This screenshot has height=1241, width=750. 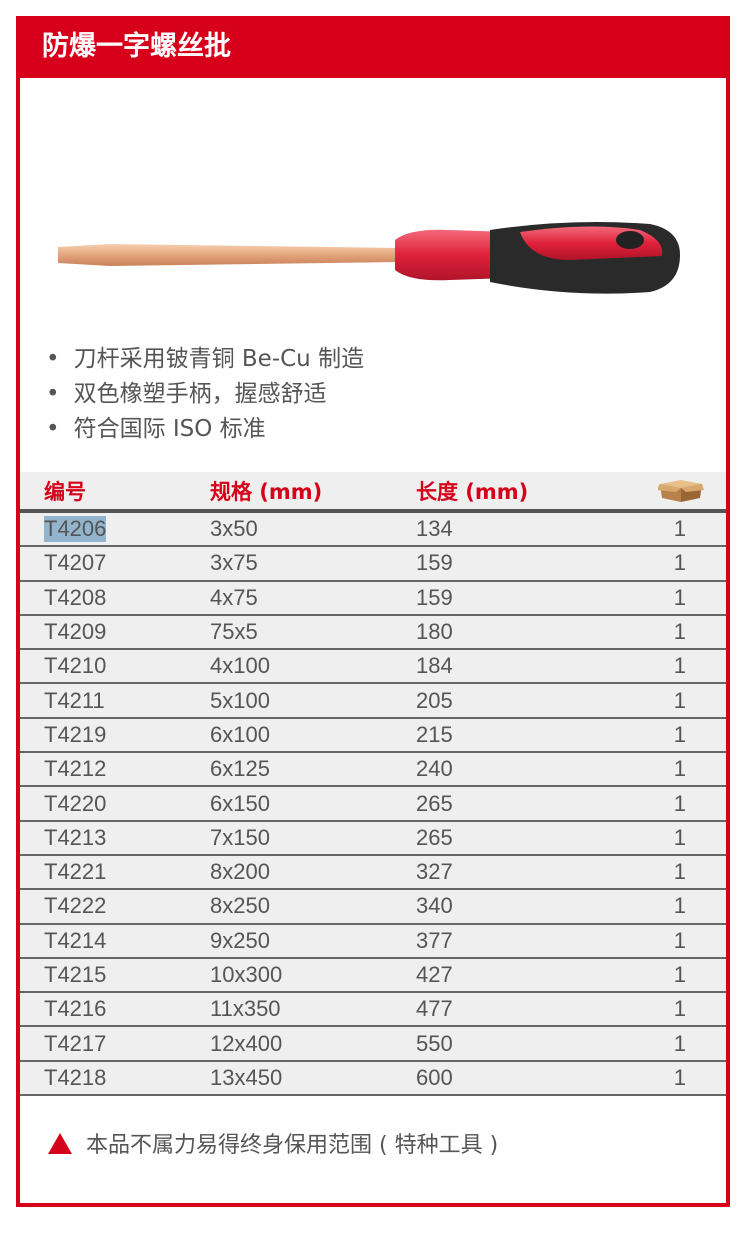 What do you see at coordinates (240, 734) in the screenshot?
I see `cell-spec: 6x100` at bounding box center [240, 734].